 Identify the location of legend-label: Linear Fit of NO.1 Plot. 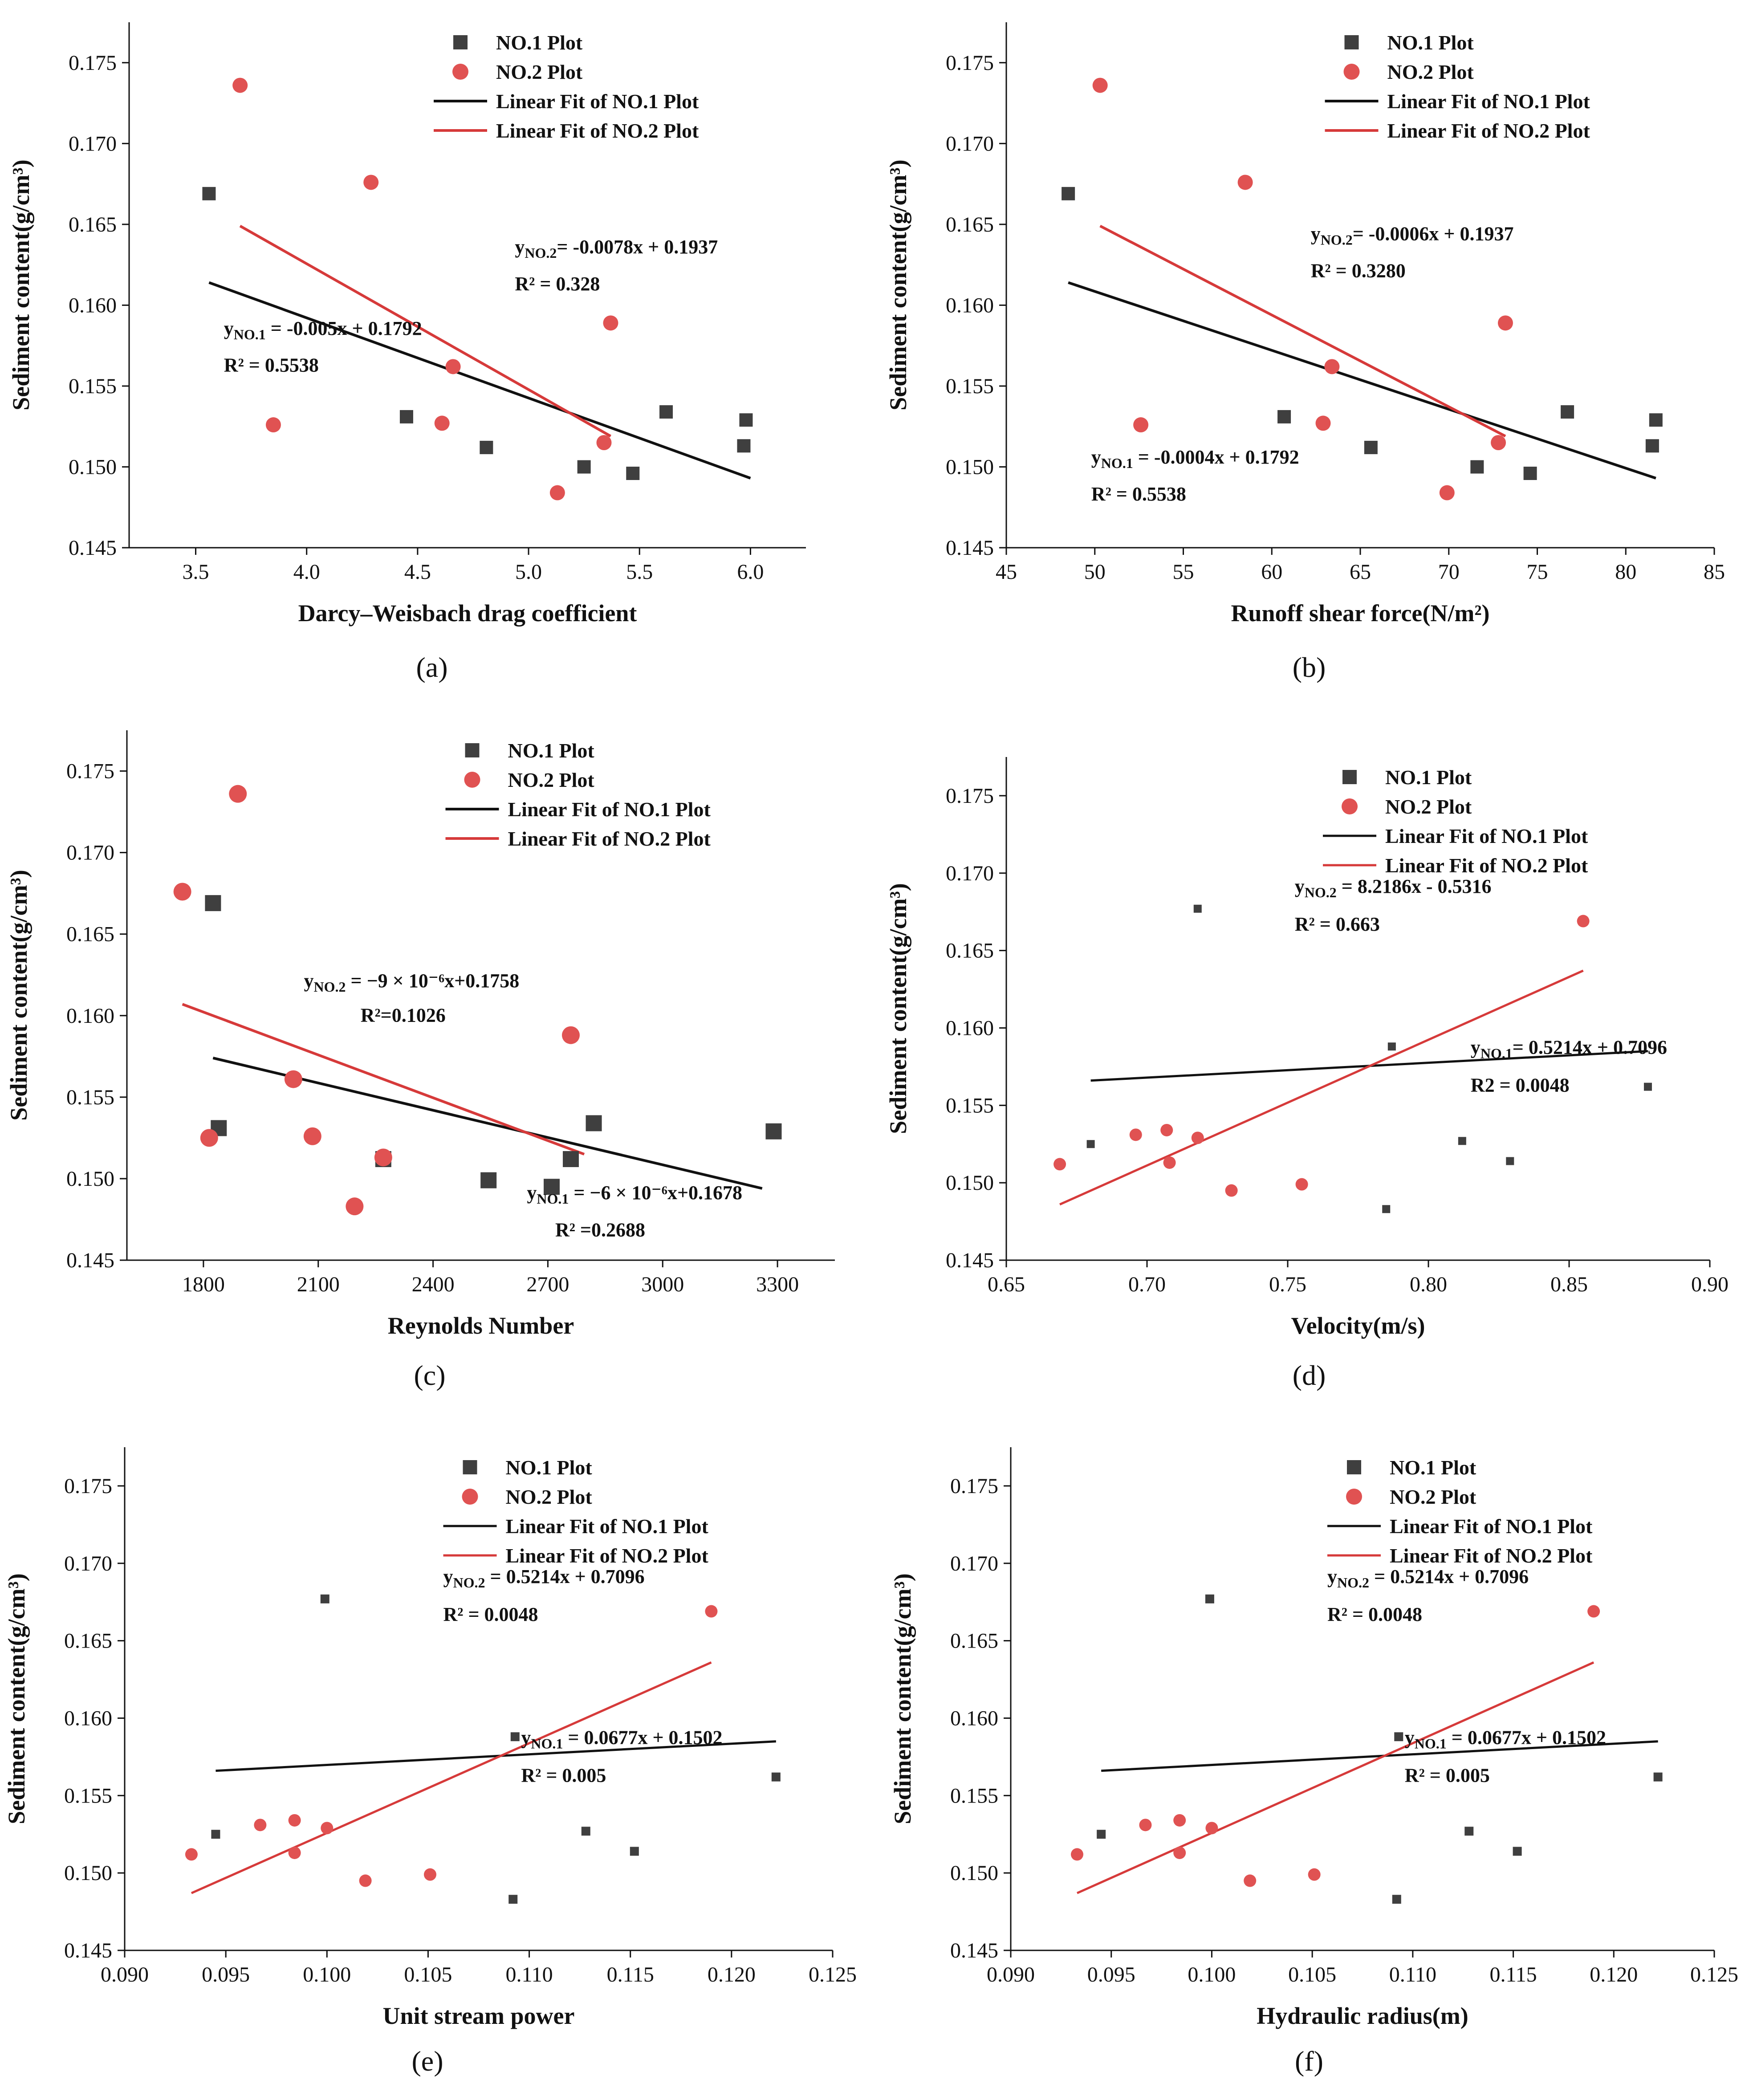
(607, 1526).